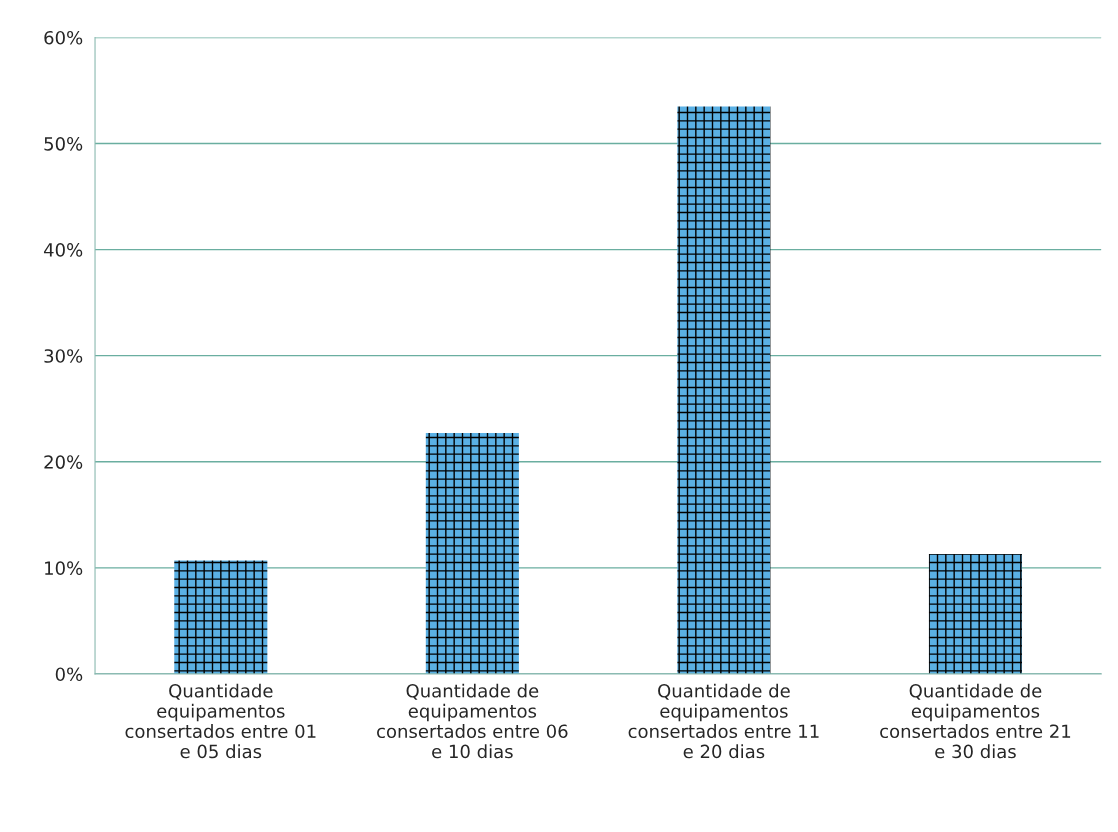 The width and height of the screenshot is (1118, 832). I want to click on x-tick-label: Quantidade equipamentos consertados entre 01 e 05 dias, so click(220, 721).